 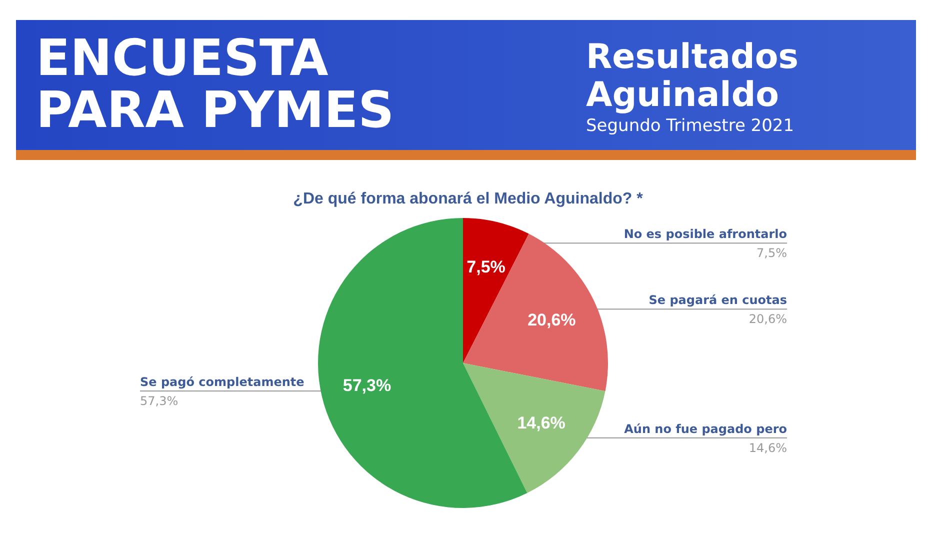 I want to click on slice-label: Se pagó completamente, so click(x=222, y=382).